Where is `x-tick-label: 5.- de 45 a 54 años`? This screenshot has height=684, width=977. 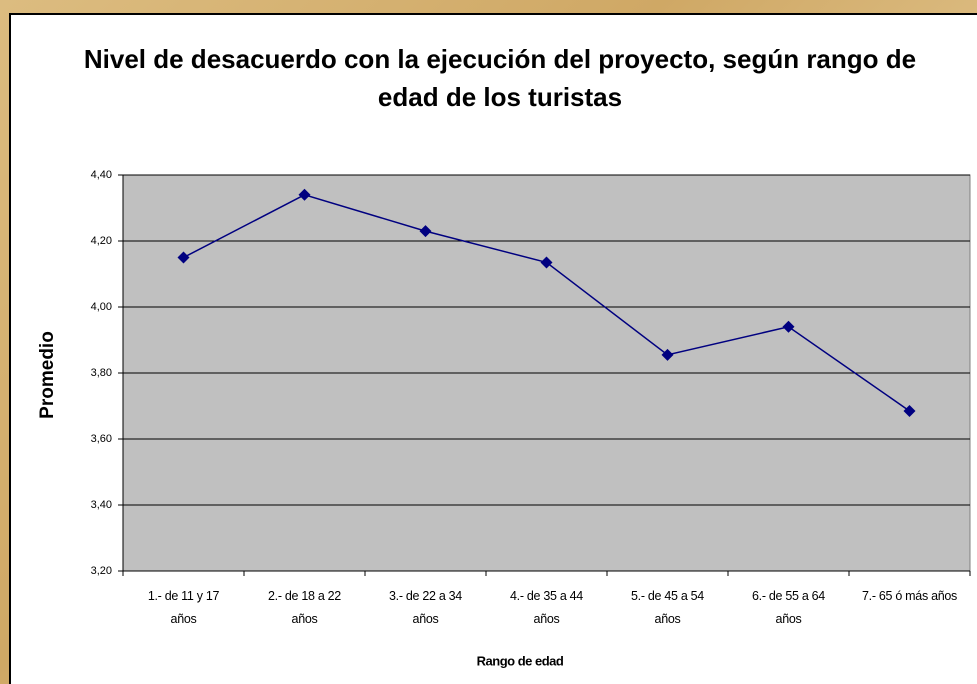 x-tick-label: 5.- de 45 a 54 años is located at coordinates (667, 607).